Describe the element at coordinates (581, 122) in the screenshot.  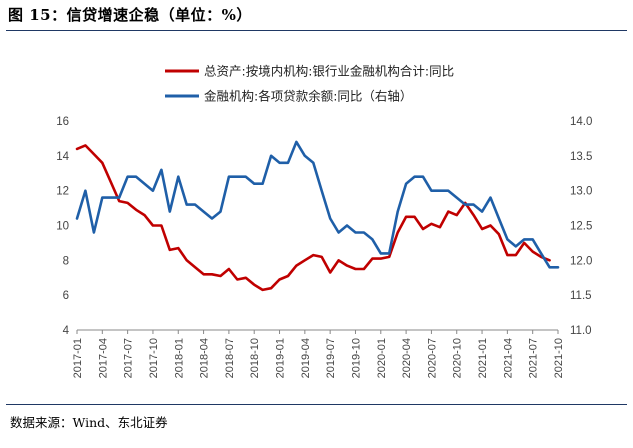
I see `y-right-tick-label: 14.0` at that location.